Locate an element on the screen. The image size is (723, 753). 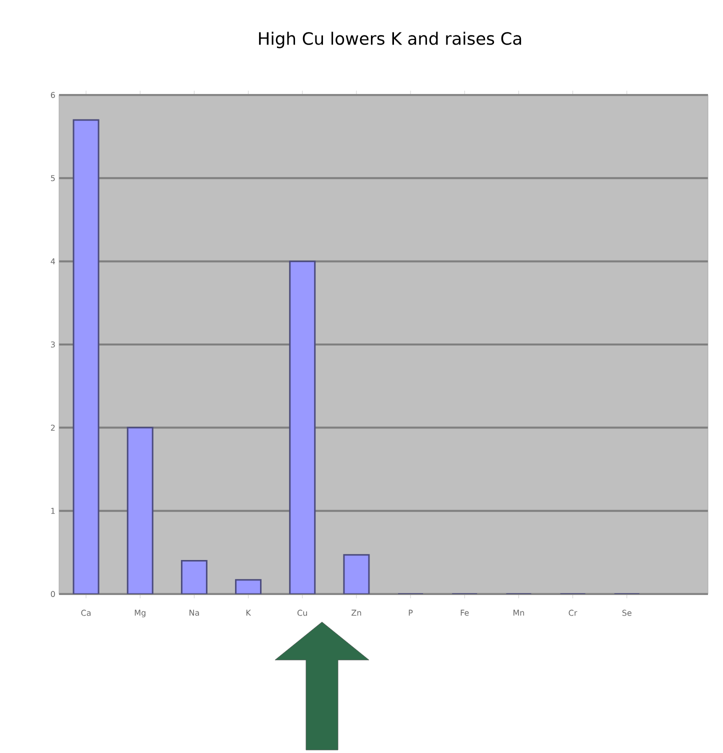
y-tick-label: 0 is located at coordinates (52, 594).